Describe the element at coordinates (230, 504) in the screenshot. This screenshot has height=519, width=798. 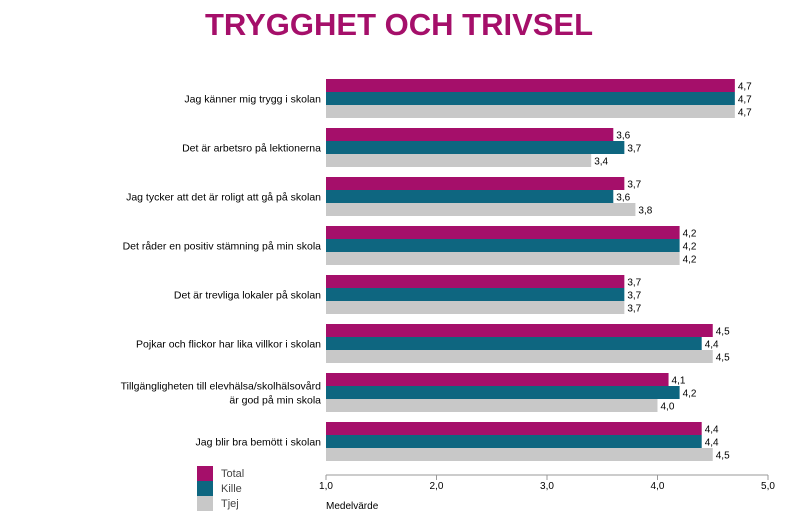
I see `legend-label-tjej: Tjej` at that location.